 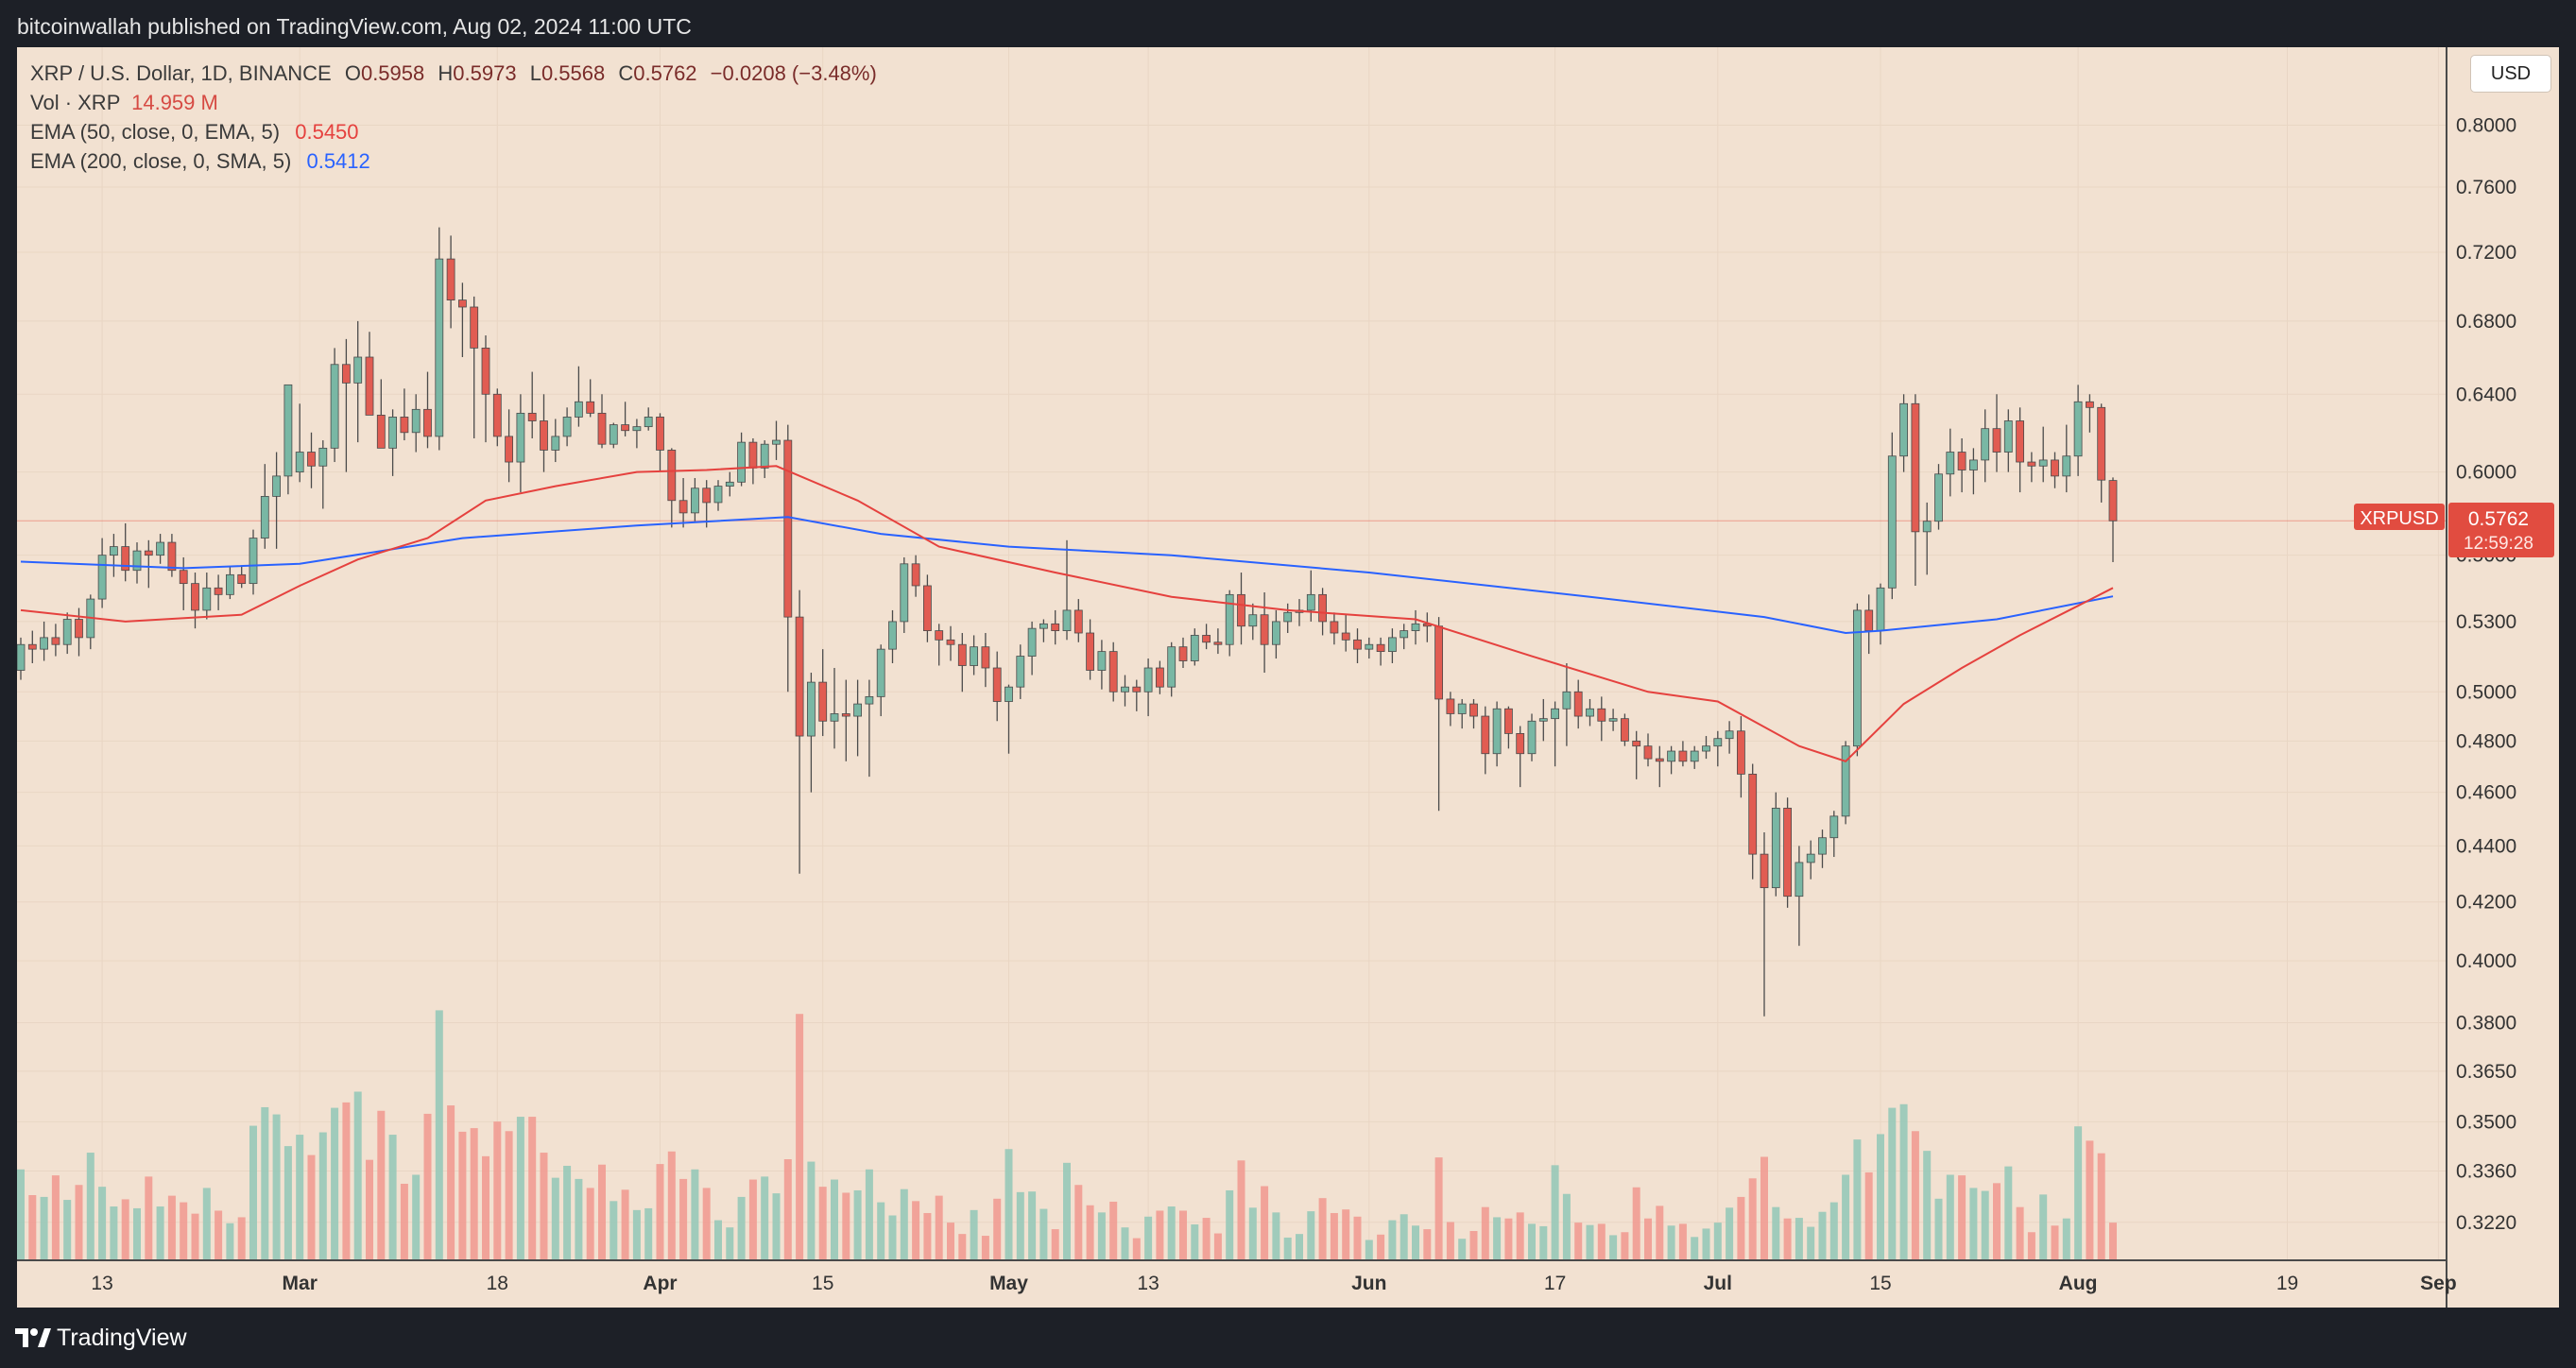 I want to click on tradingview-brand: TradingView, so click(x=122, y=1338).